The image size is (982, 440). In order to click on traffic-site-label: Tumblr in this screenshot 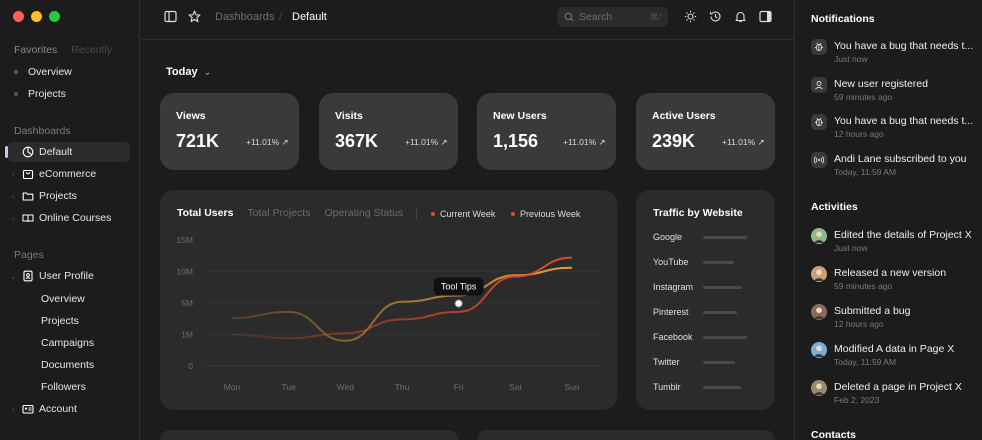, I will do `click(667, 387)`.